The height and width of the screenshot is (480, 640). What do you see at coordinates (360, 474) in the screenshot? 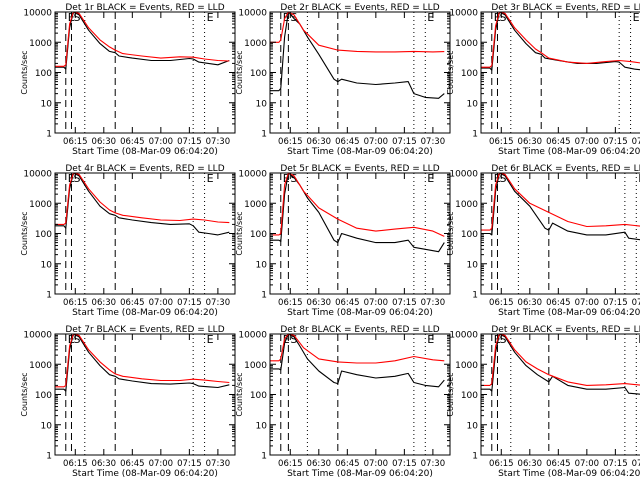
I see `chart-8-xlabel: Start Time (08-Mar-09 06:04:20)` at bounding box center [360, 474].